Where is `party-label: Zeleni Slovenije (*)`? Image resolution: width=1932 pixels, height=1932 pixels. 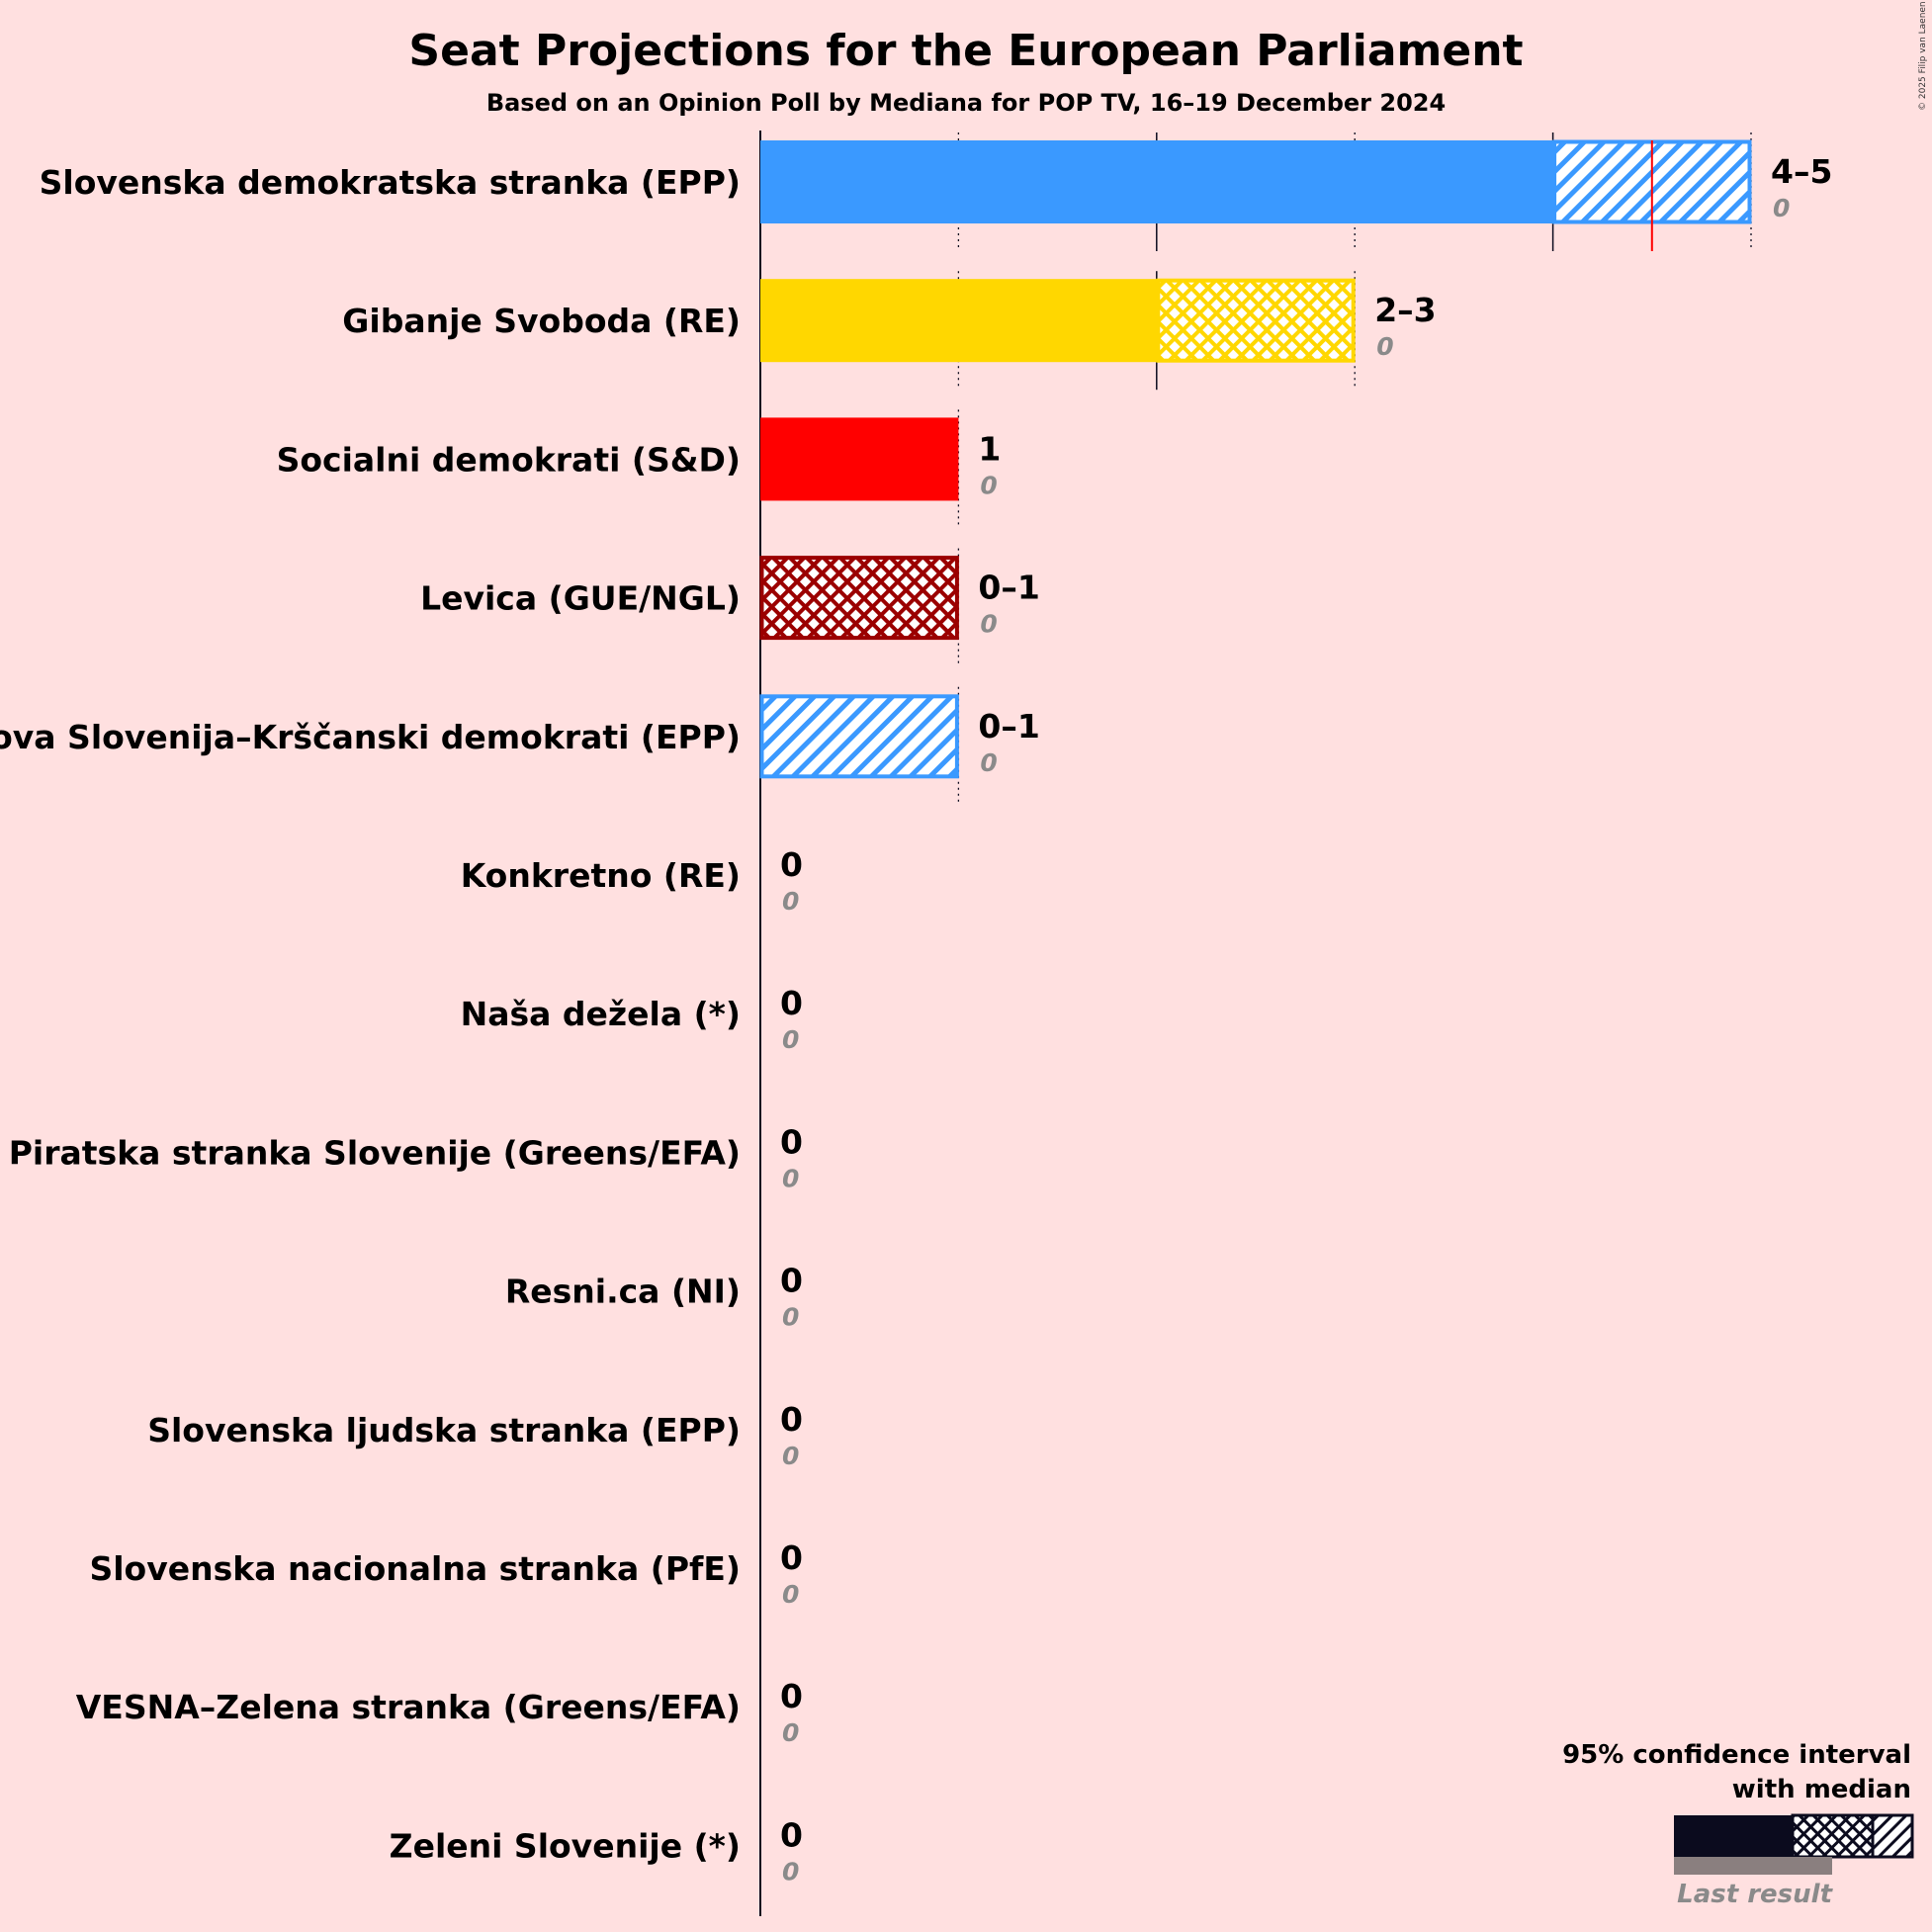 party-label: Zeleni Slovenije (*) is located at coordinates (565, 1845).